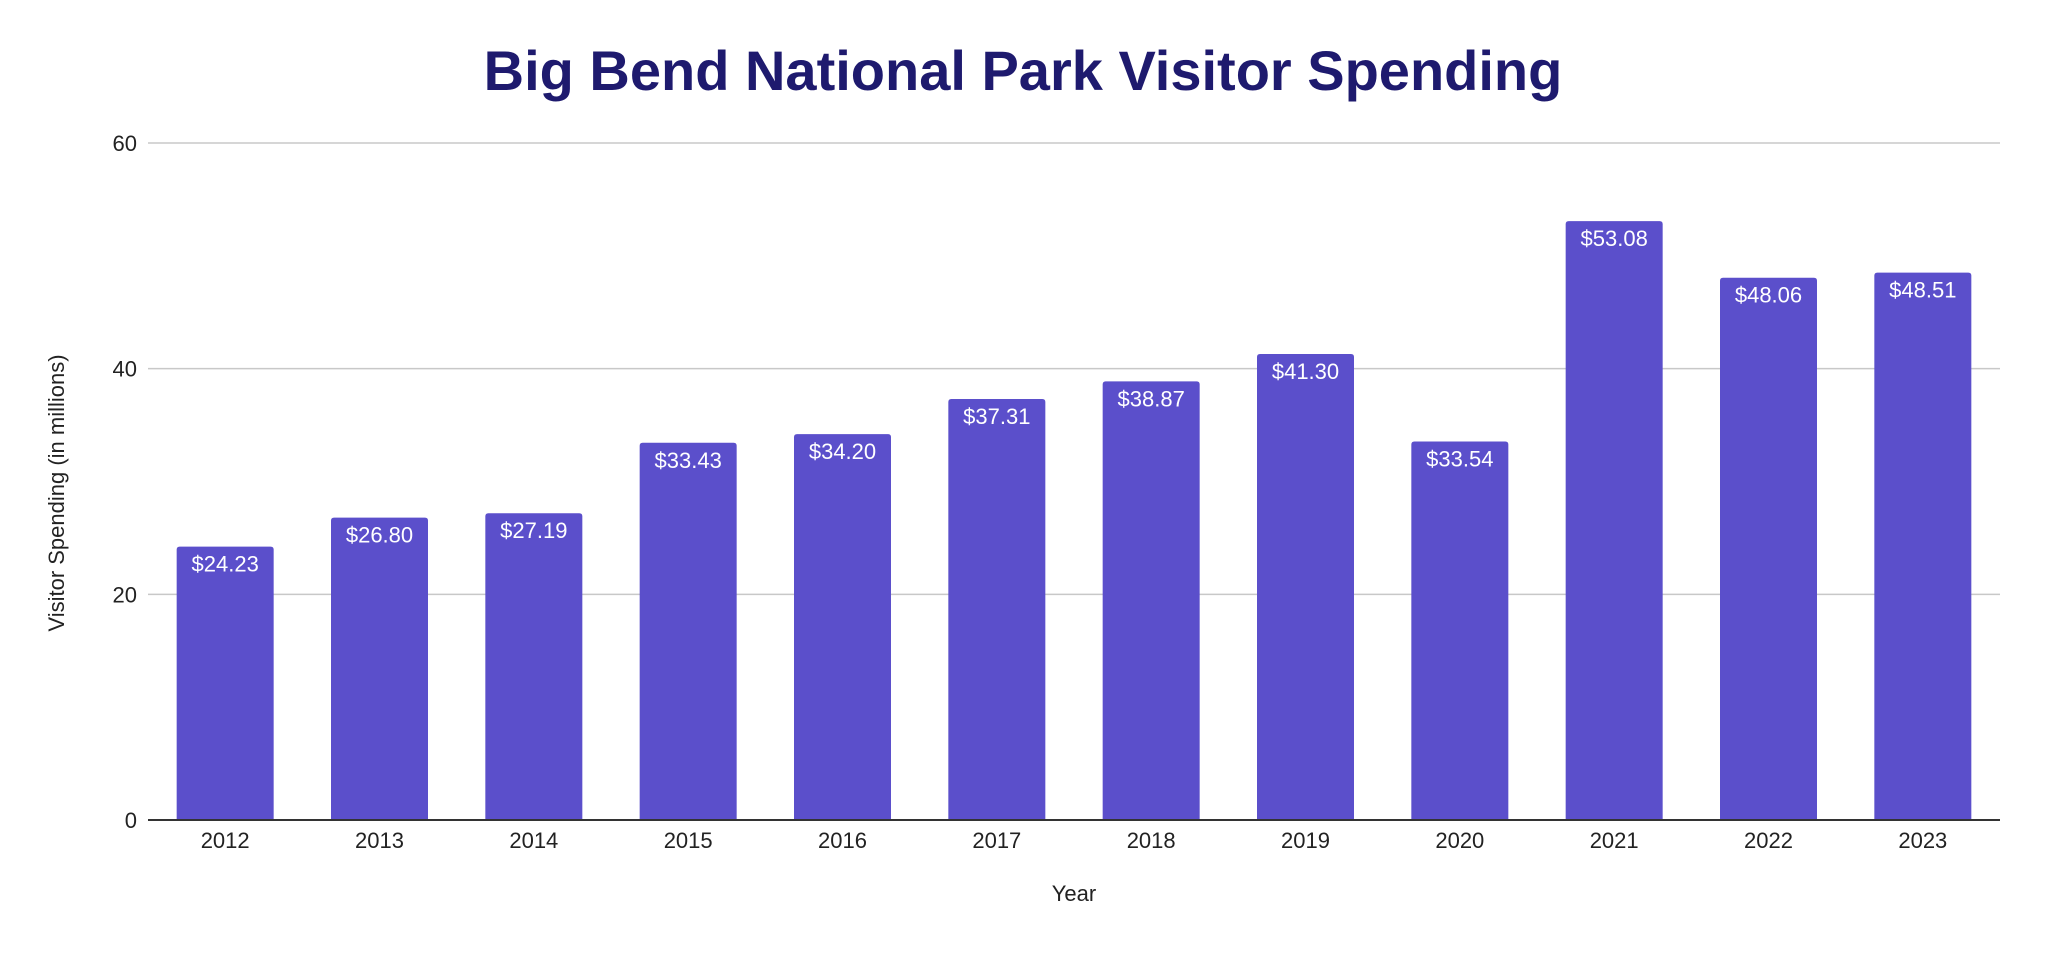 This screenshot has height=958, width=2047. Describe the element at coordinates (1305, 840) in the screenshot. I see `x-tick-label: 2019` at that location.